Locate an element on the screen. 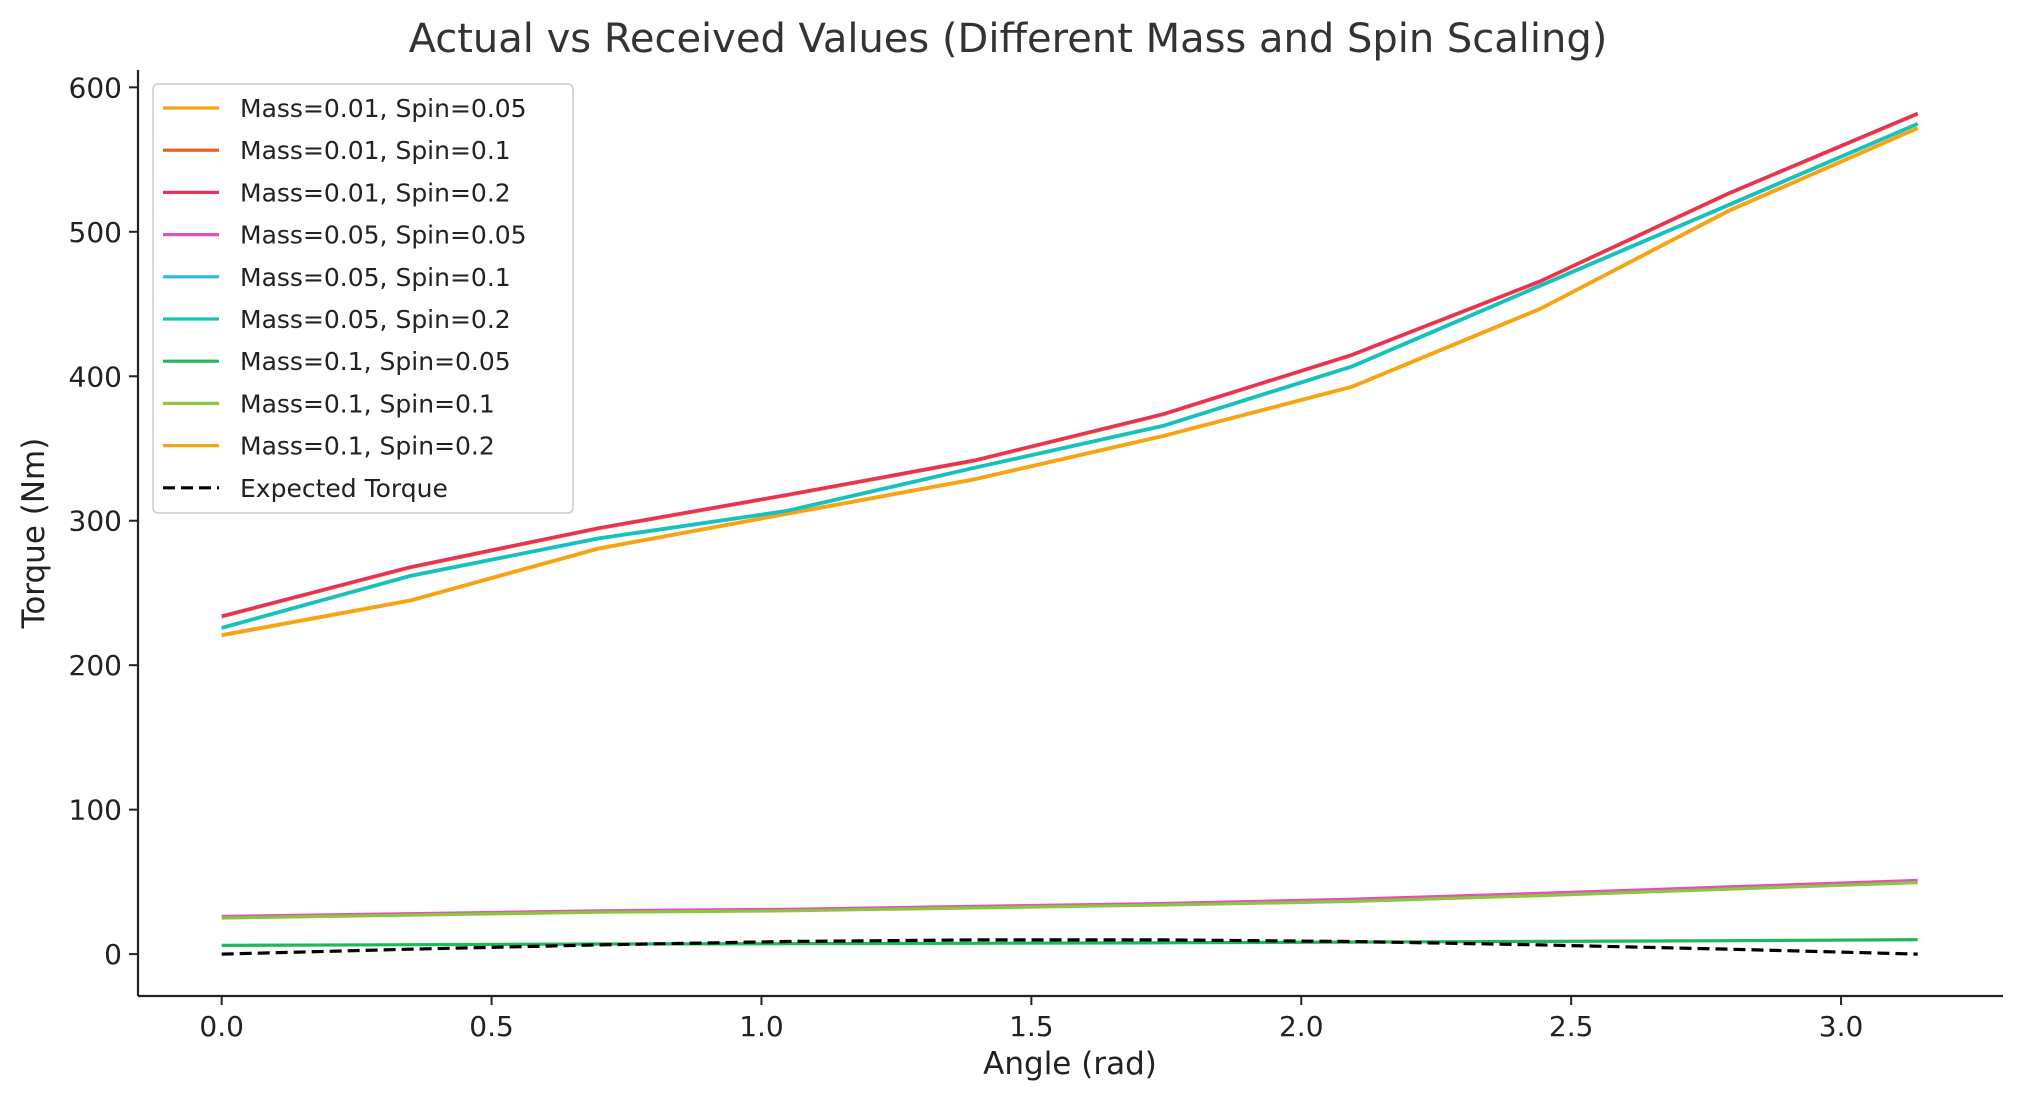  legend-label: Mass=0.01, Spin=0.2 is located at coordinates (375, 192).